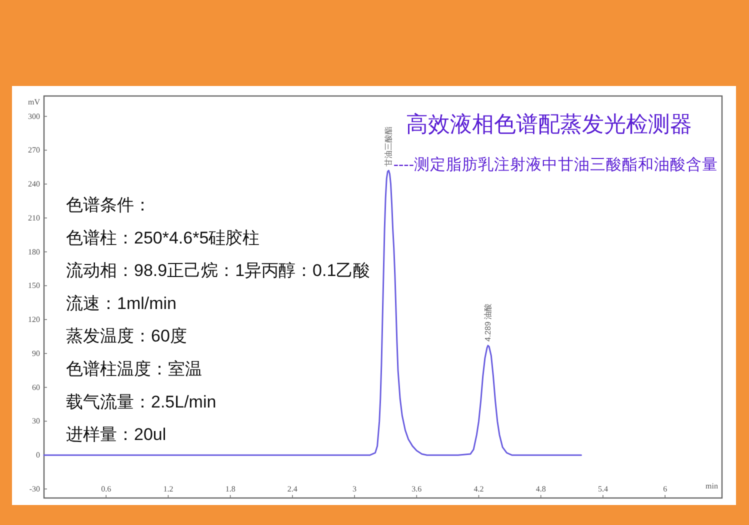 The height and width of the screenshot is (525, 749). Describe the element at coordinates (34, 116) in the screenshot. I see `y-tick-label: 300` at that location.